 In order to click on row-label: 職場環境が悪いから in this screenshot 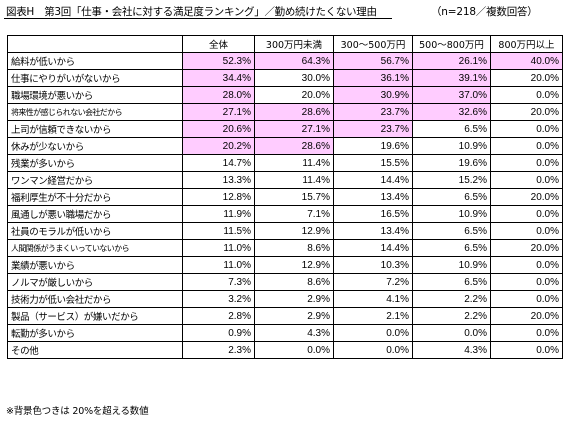, I will do `click(95, 95)`.